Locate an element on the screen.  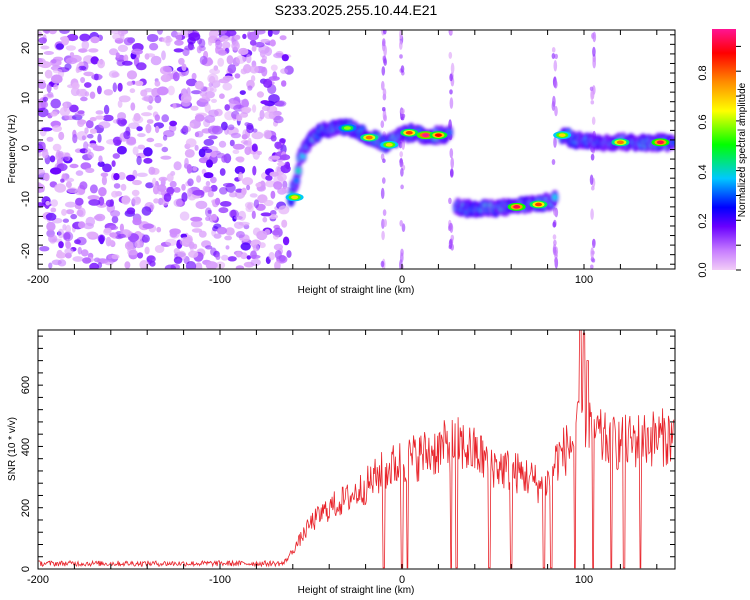
spectrogram-x-tick-label: -200 is located at coordinates (38, 280).